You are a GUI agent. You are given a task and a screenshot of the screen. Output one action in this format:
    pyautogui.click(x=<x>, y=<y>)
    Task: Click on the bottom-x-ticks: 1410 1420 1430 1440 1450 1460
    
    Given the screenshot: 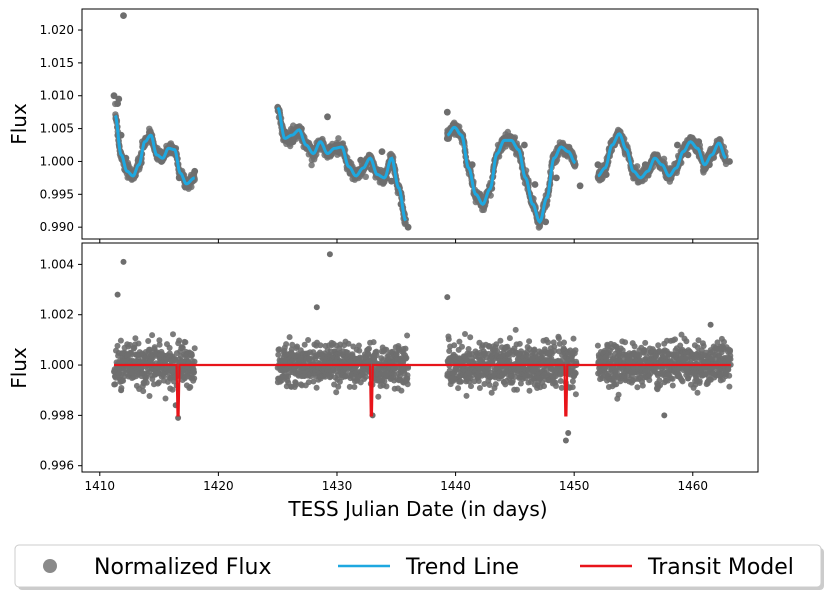 What is the action you would take?
    pyautogui.click(x=396, y=482)
    